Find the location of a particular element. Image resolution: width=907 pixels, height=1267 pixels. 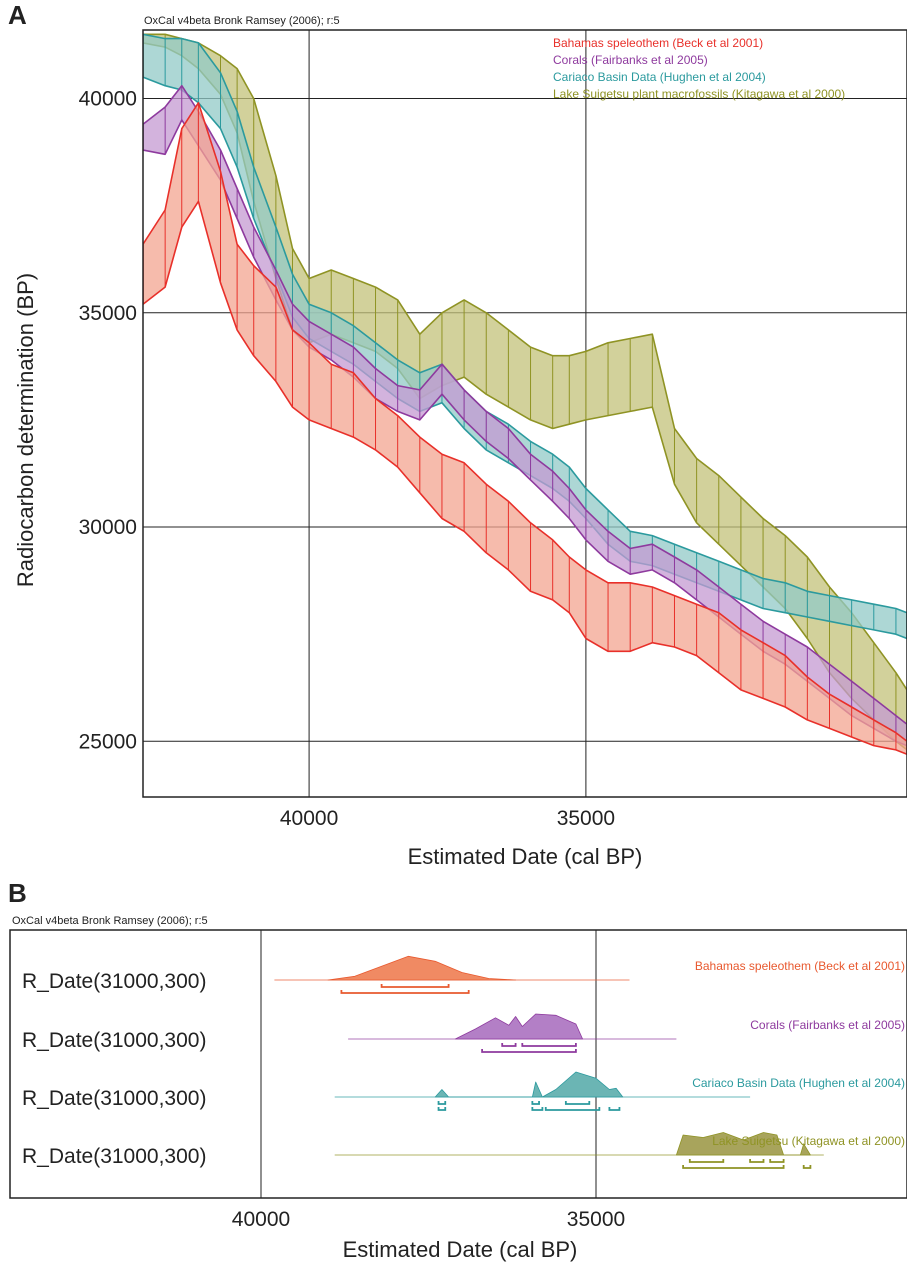

panel-b-xtick-label: 40000 is located at coordinates (261, 1219).